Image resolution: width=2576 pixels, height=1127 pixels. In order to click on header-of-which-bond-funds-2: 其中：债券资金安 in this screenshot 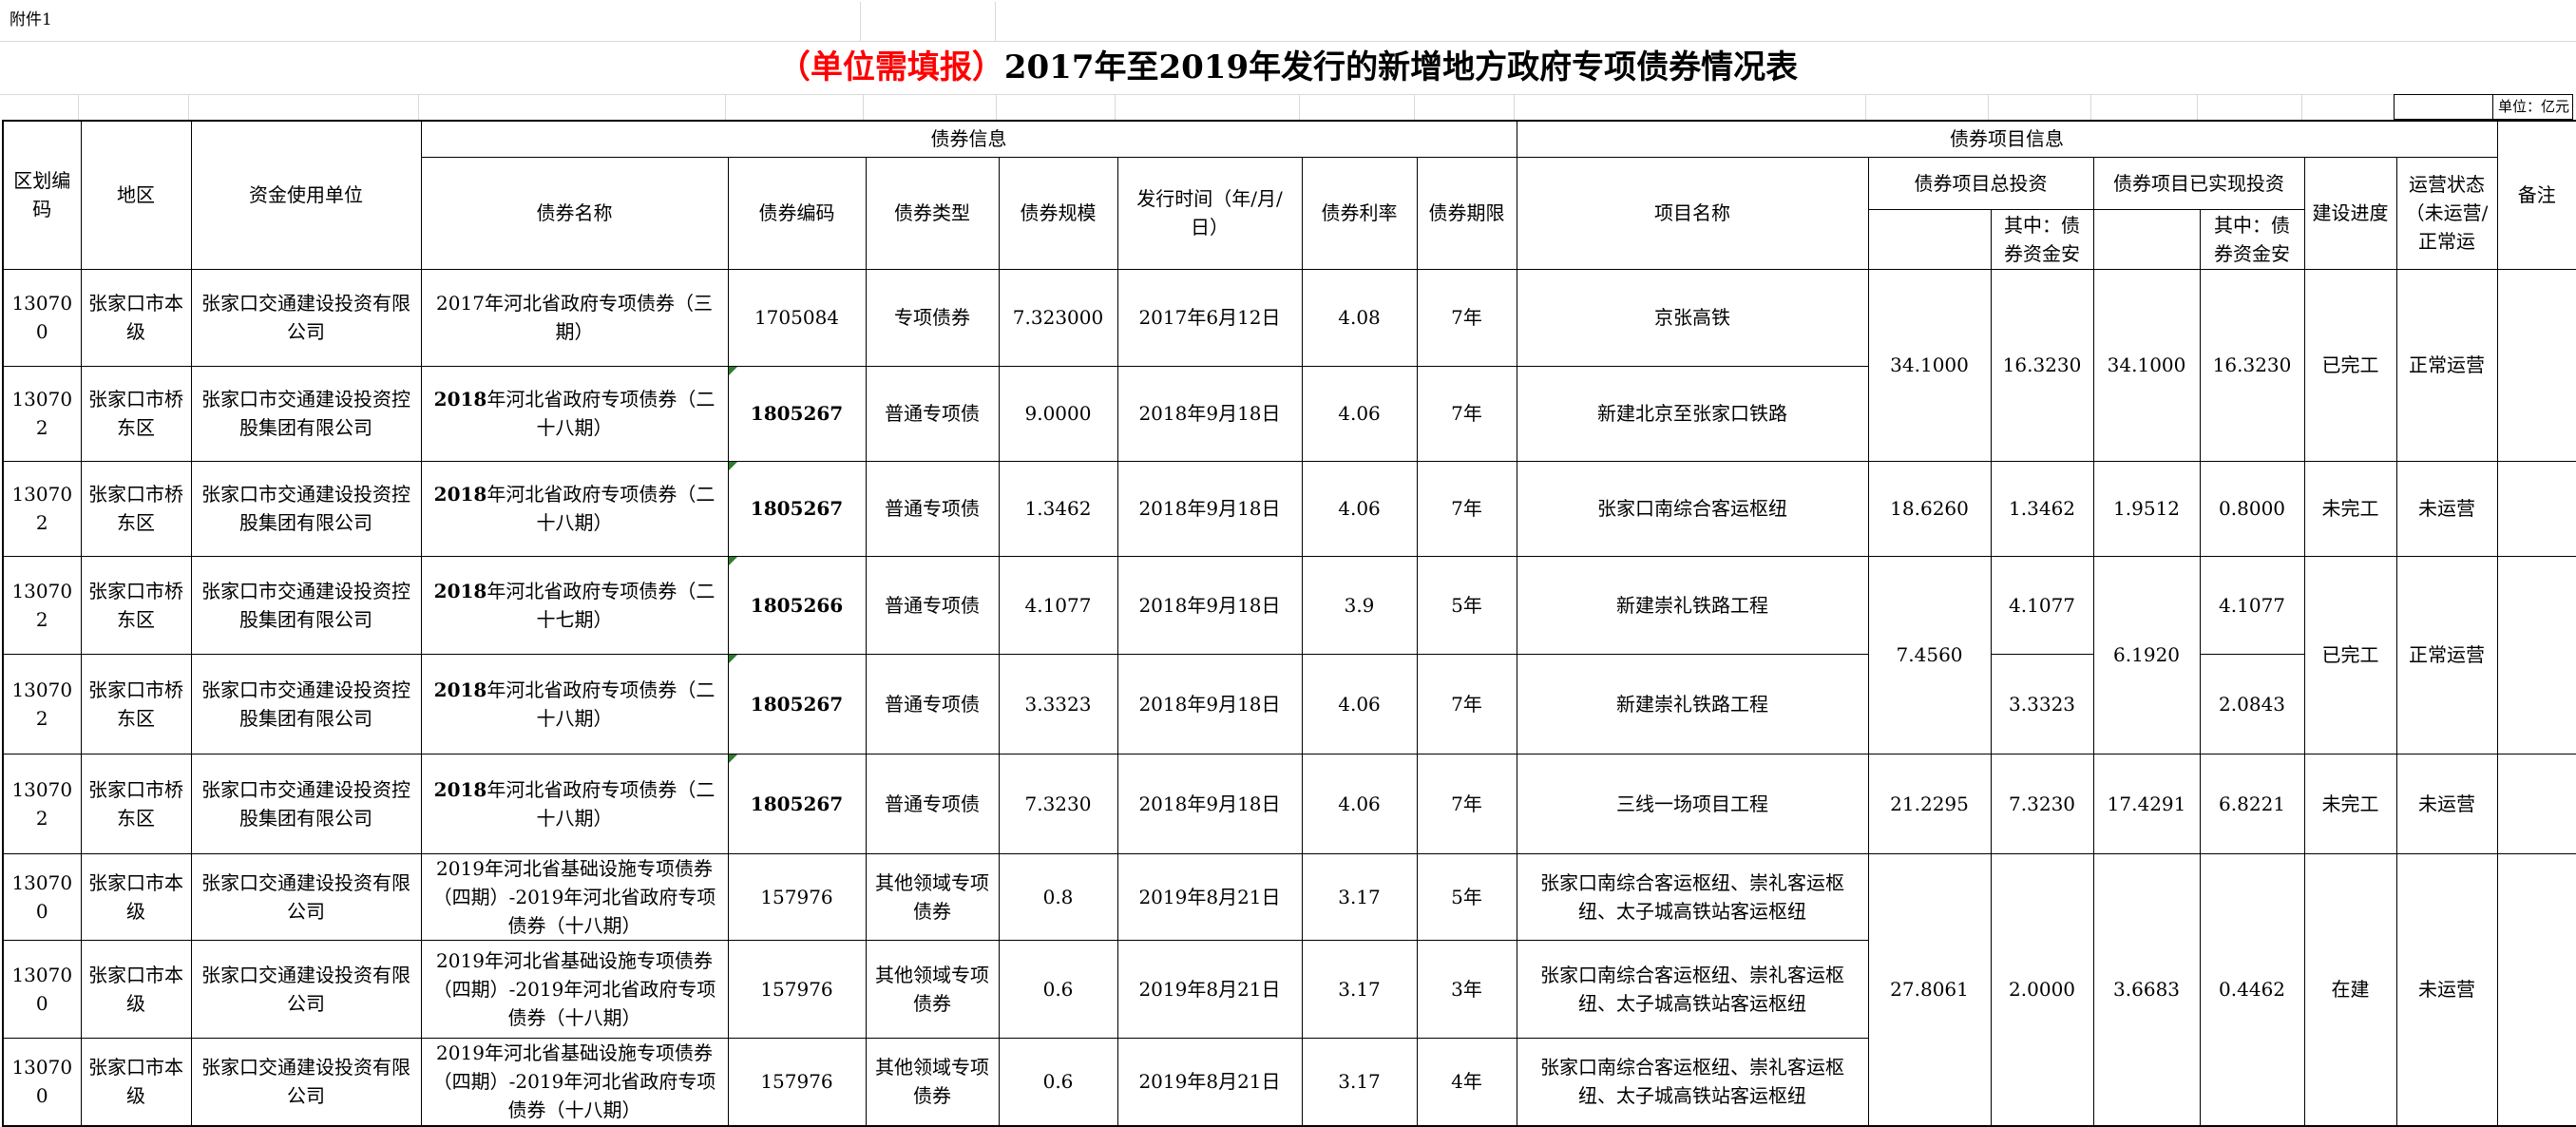, I will do `click(2252, 239)`.